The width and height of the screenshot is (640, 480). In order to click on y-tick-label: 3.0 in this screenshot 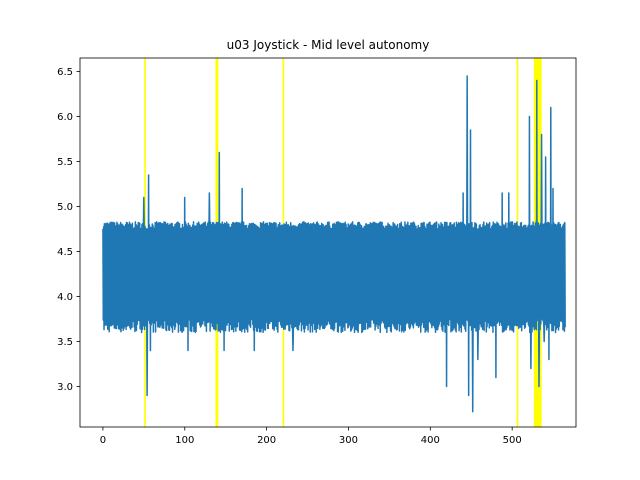, I will do `click(65, 387)`.